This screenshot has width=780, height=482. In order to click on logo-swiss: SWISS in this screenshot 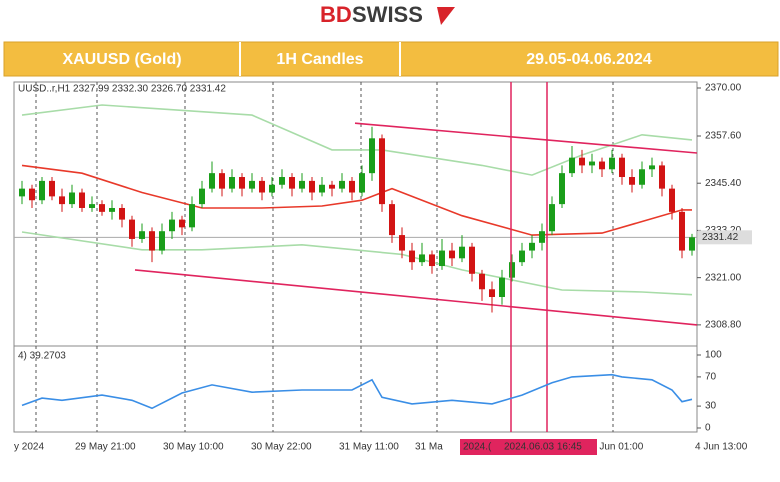, I will do `click(387, 14)`.